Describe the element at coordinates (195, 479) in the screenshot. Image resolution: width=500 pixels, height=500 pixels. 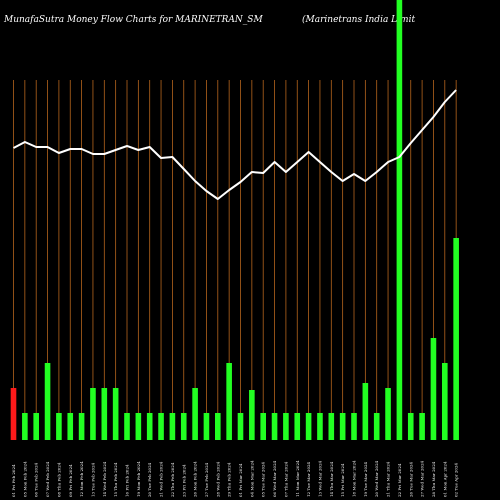
I see `x-tick-label: 26 Mon Feb 2024` at that location.